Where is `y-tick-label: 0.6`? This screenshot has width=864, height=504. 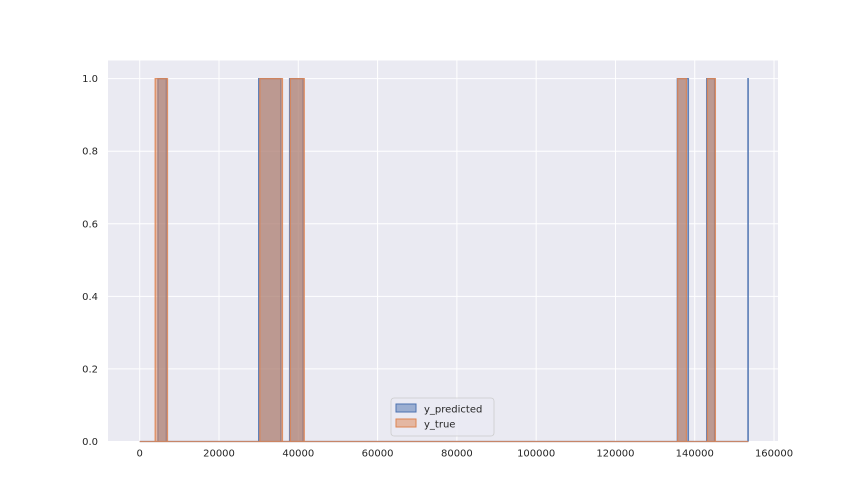 y-tick-label: 0.6 is located at coordinates (90, 224).